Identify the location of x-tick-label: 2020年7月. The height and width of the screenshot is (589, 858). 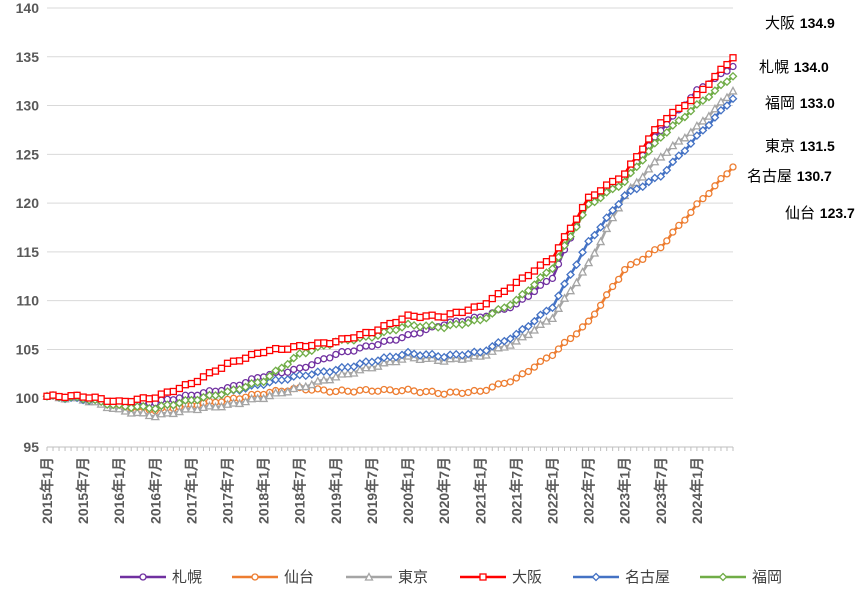
(444, 490).